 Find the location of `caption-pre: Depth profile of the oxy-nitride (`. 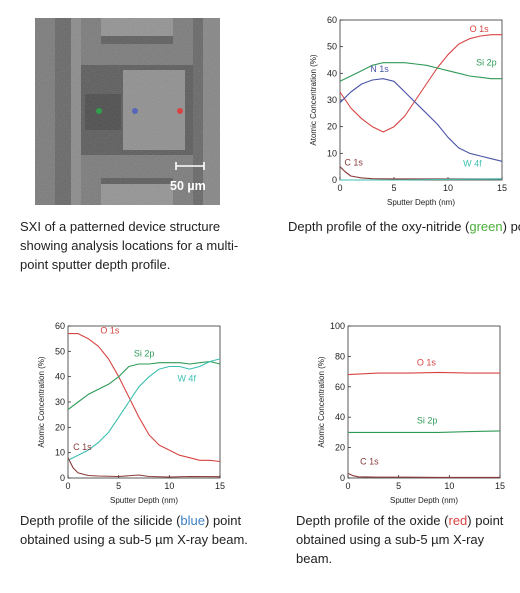

caption-pre: Depth profile of the oxy-nitride ( is located at coordinates (379, 226).